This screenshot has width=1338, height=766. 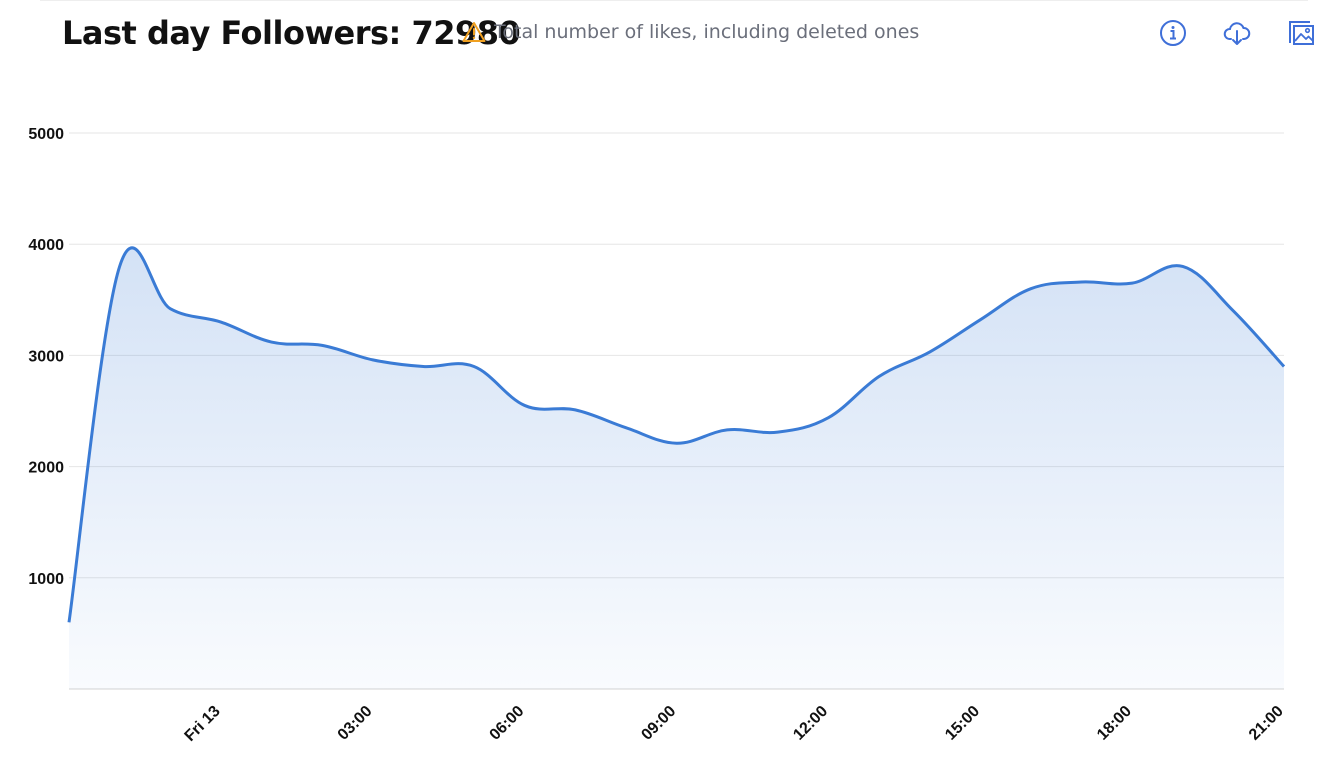 I want to click on warning-icon, so click(x=474, y=32).